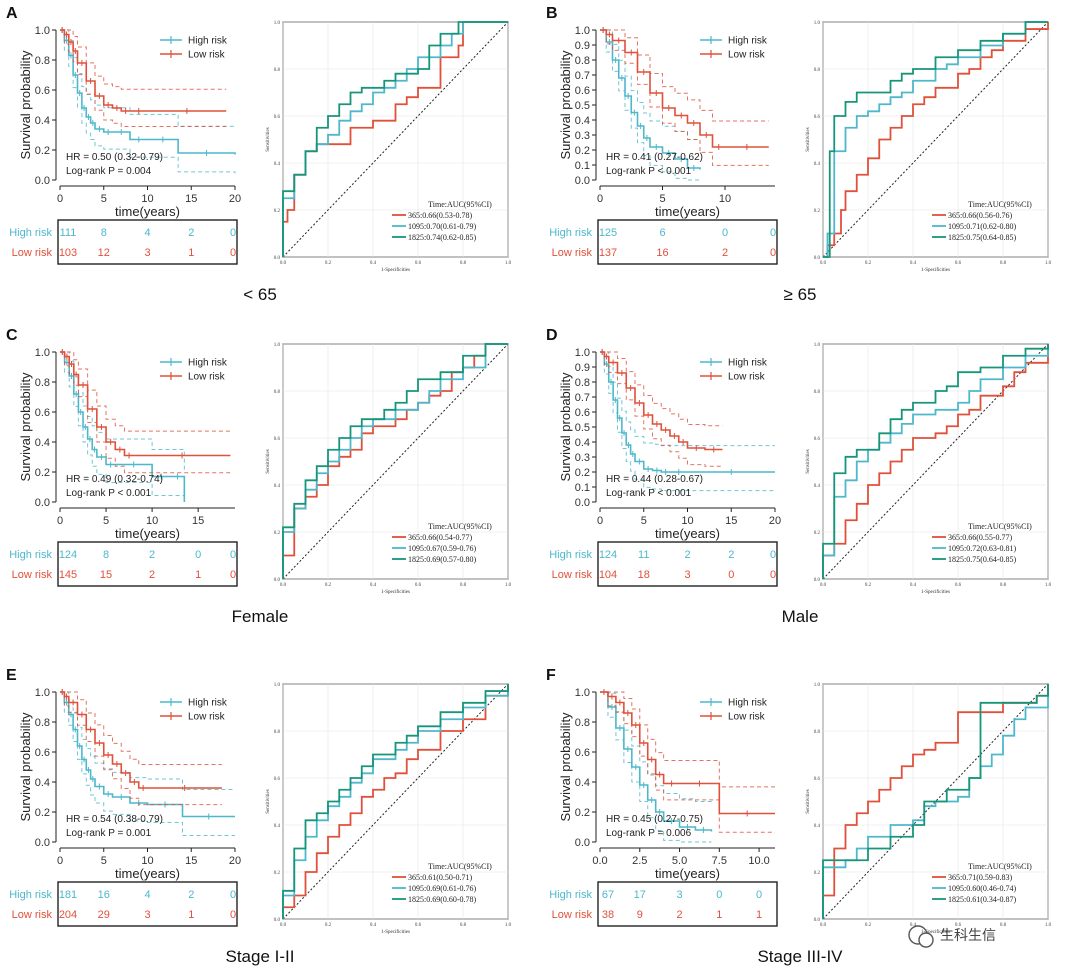 The width and height of the screenshot is (1080, 978). I want to click on km-x-tick-label: 0, so click(60, 861).